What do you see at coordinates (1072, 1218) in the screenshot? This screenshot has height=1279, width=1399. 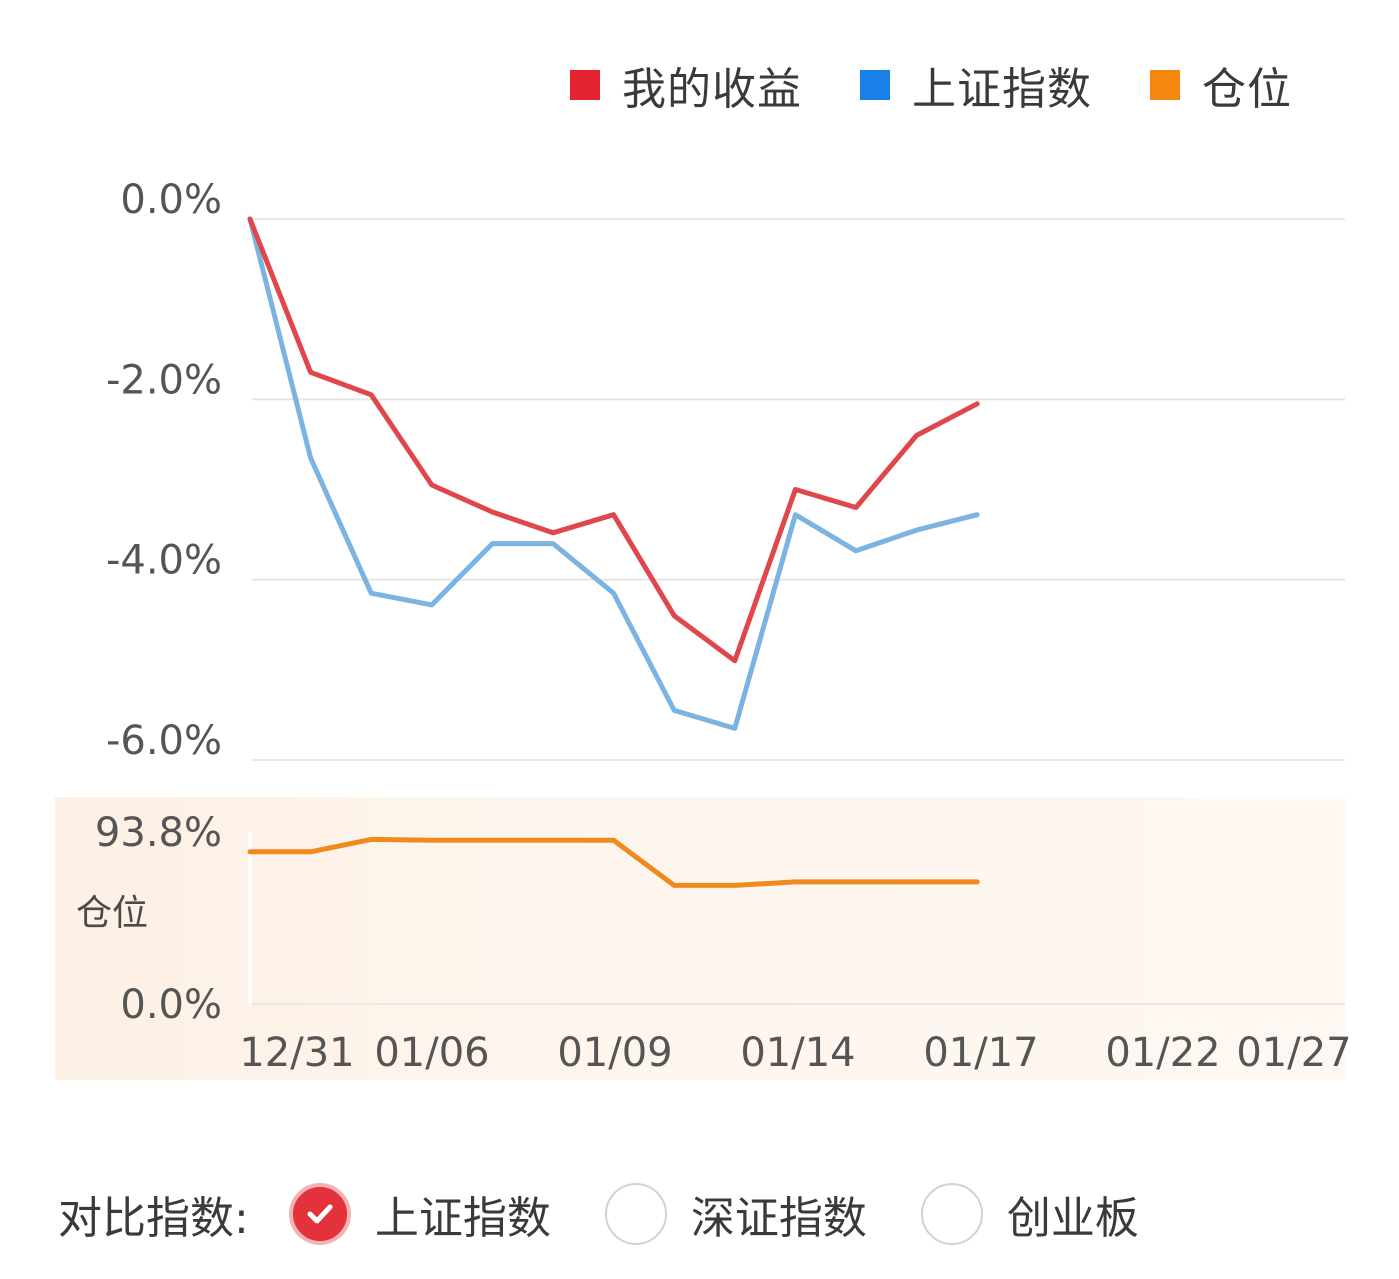 I see `compare-option-label: 创业板` at bounding box center [1072, 1218].